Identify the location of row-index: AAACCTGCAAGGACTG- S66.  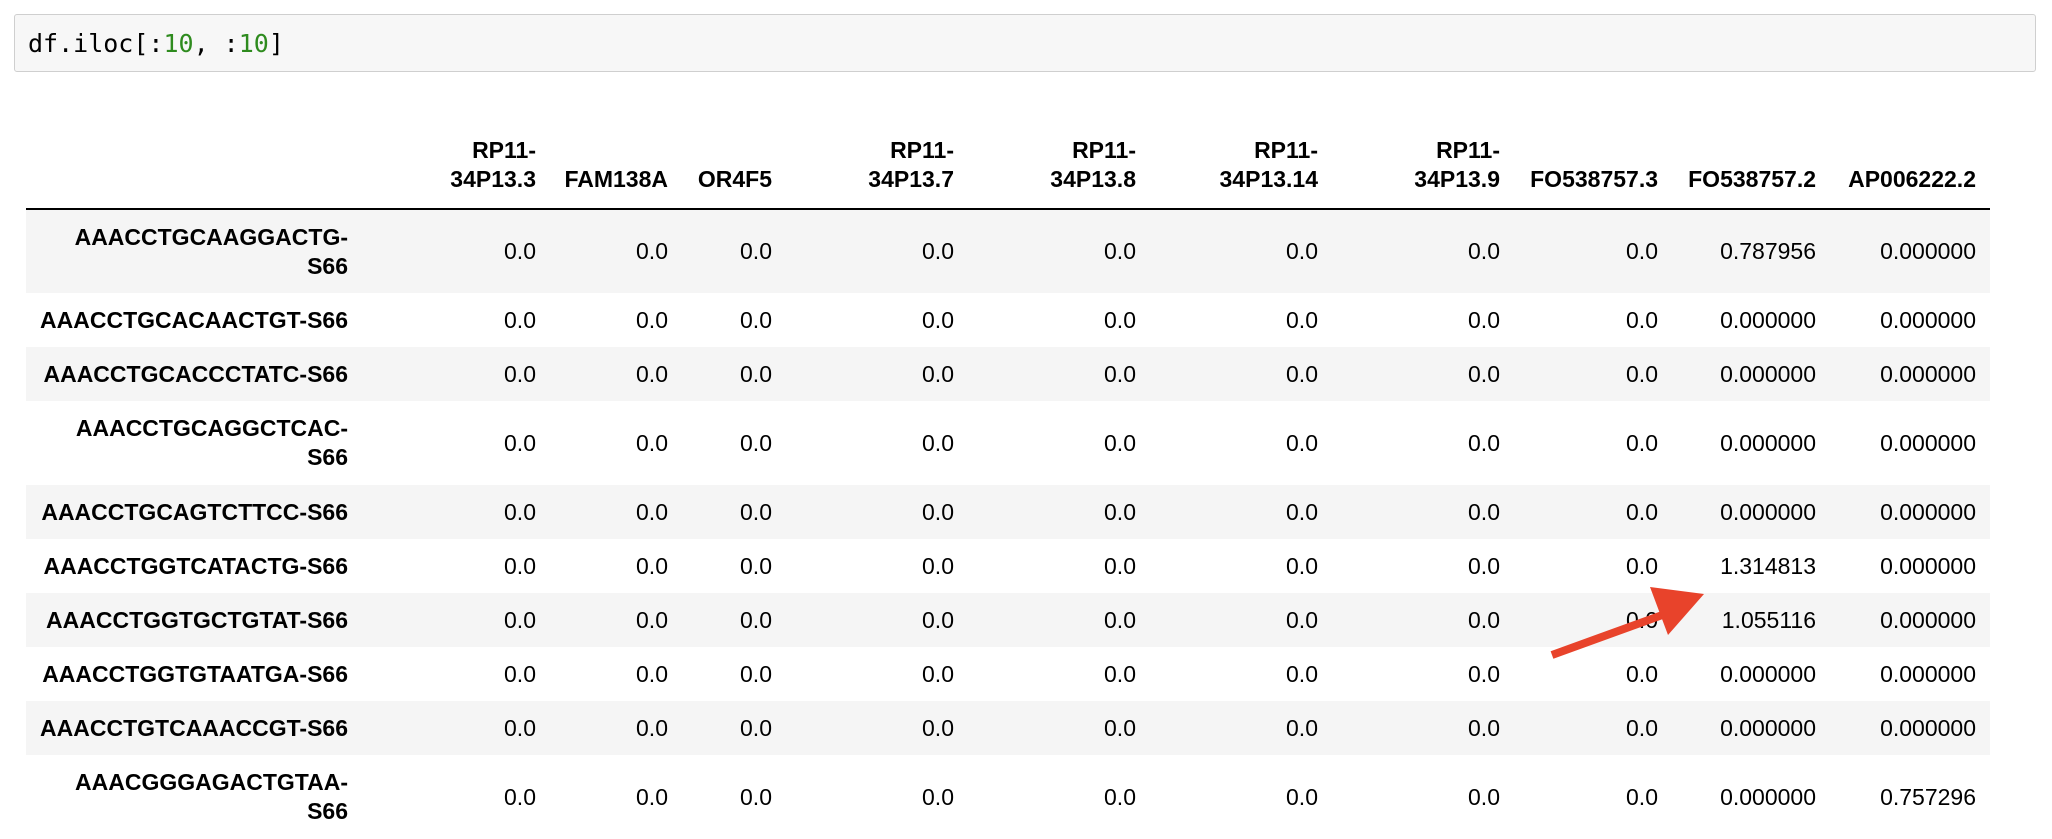
(194, 251).